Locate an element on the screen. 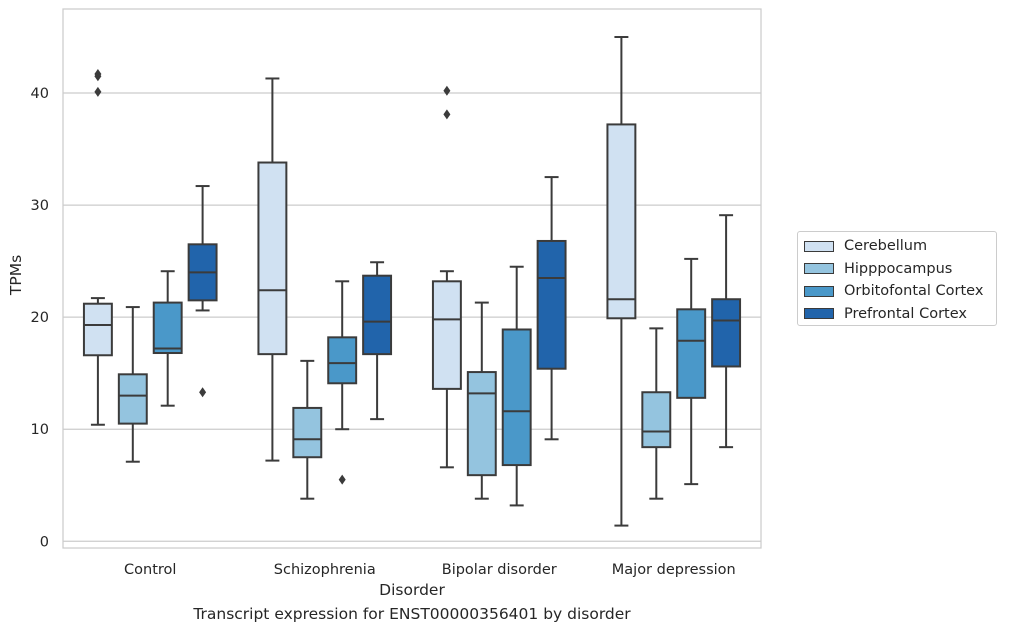 This screenshot has width=1009, height=634. legend-label: Hipppocampus is located at coordinates (898, 268).